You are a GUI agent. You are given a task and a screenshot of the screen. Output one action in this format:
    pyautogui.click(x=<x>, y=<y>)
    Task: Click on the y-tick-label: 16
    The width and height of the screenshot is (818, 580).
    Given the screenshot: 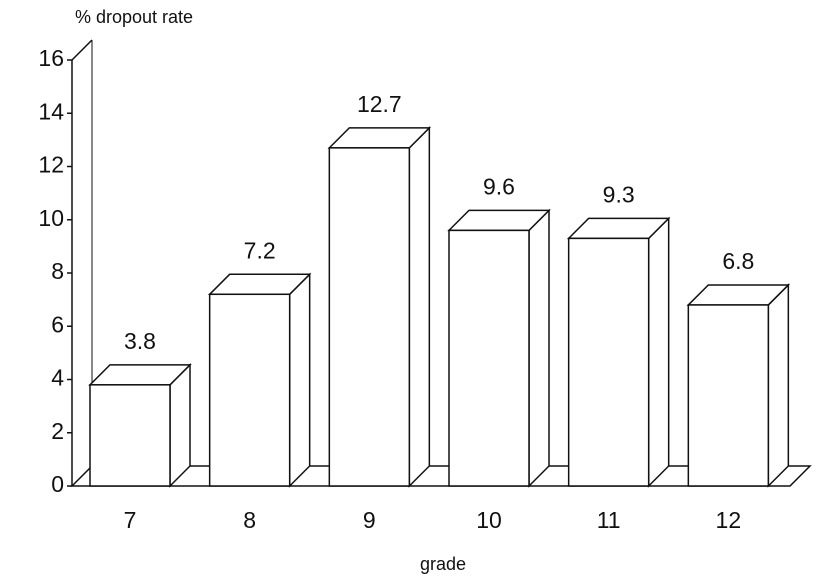 What is the action you would take?
    pyautogui.click(x=51, y=58)
    